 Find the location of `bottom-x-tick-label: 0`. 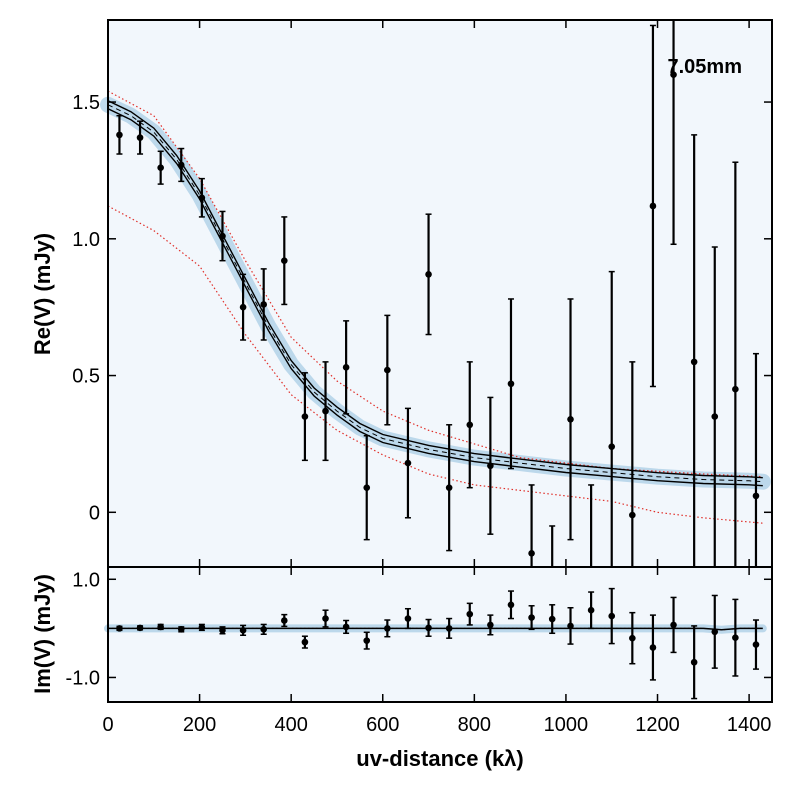

bottom-x-tick-label: 0 is located at coordinates (107, 725).